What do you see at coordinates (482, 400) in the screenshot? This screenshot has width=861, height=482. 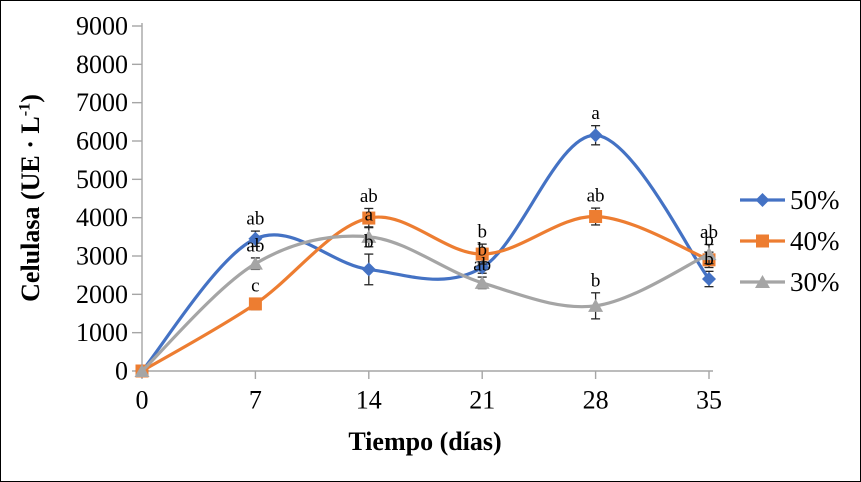 I see `x-axis-tick-label: 21` at bounding box center [482, 400].